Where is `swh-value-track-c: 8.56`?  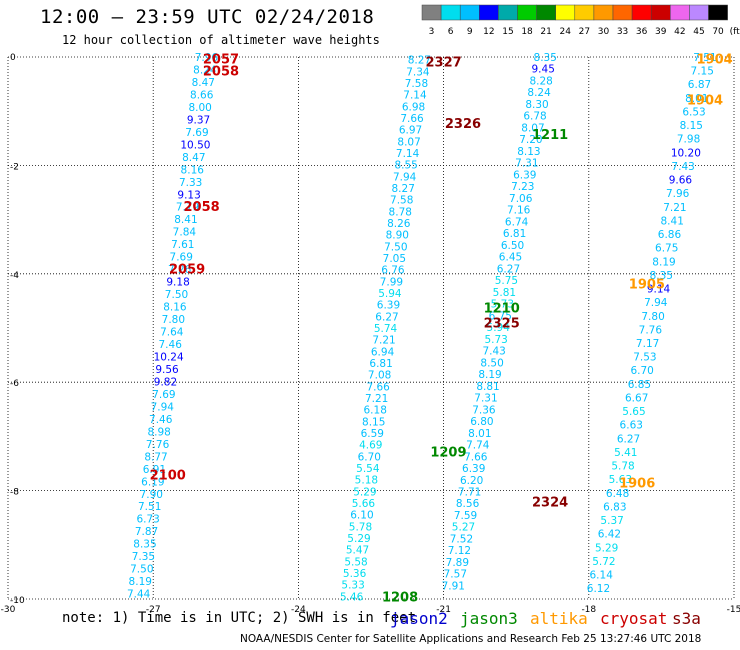 swh-value-track-c: 8.56 is located at coordinates (468, 504).